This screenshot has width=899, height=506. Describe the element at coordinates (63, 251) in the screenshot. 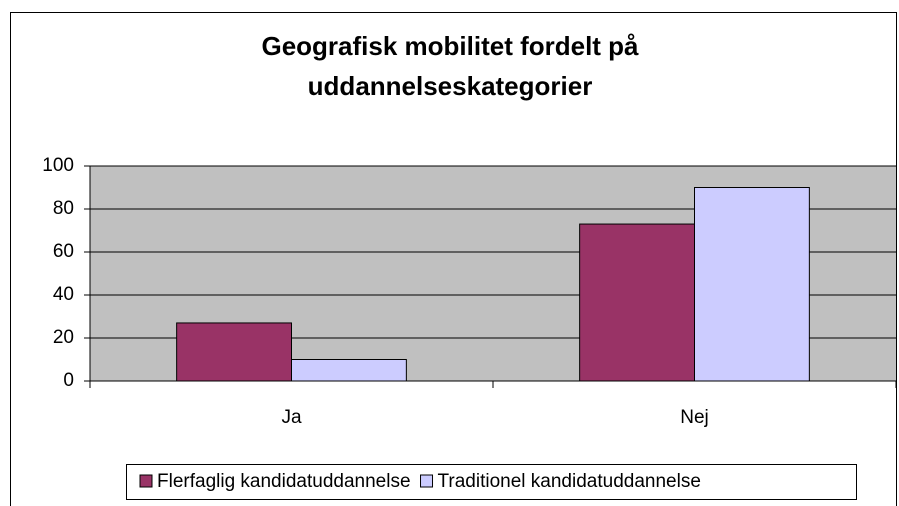

I see `y-tick-label: 60` at that location.